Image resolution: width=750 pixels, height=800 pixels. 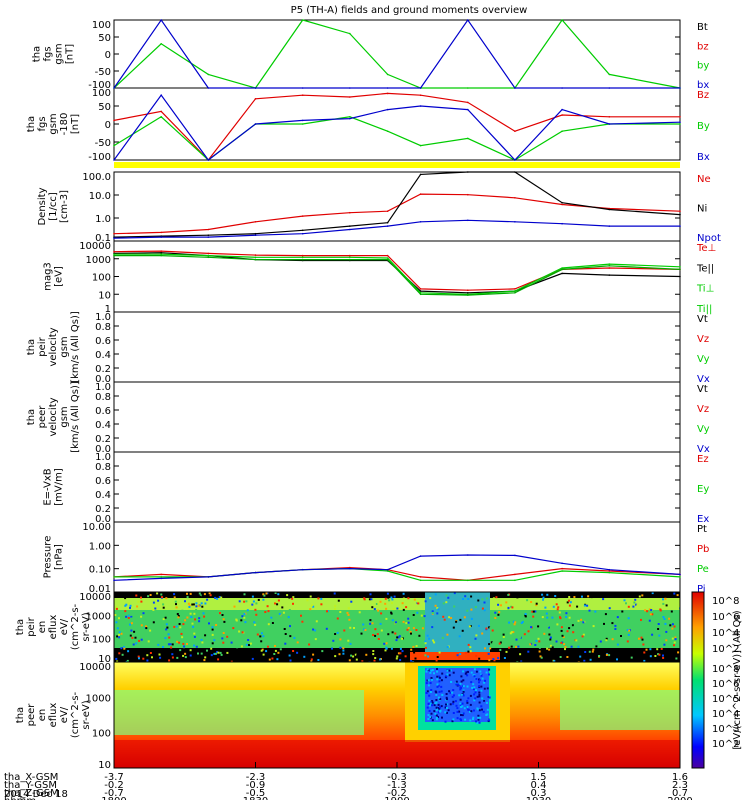 What do you see at coordinates (397, 785) in the screenshot?
I see `x-row-value: -1.3` at bounding box center [397, 785].